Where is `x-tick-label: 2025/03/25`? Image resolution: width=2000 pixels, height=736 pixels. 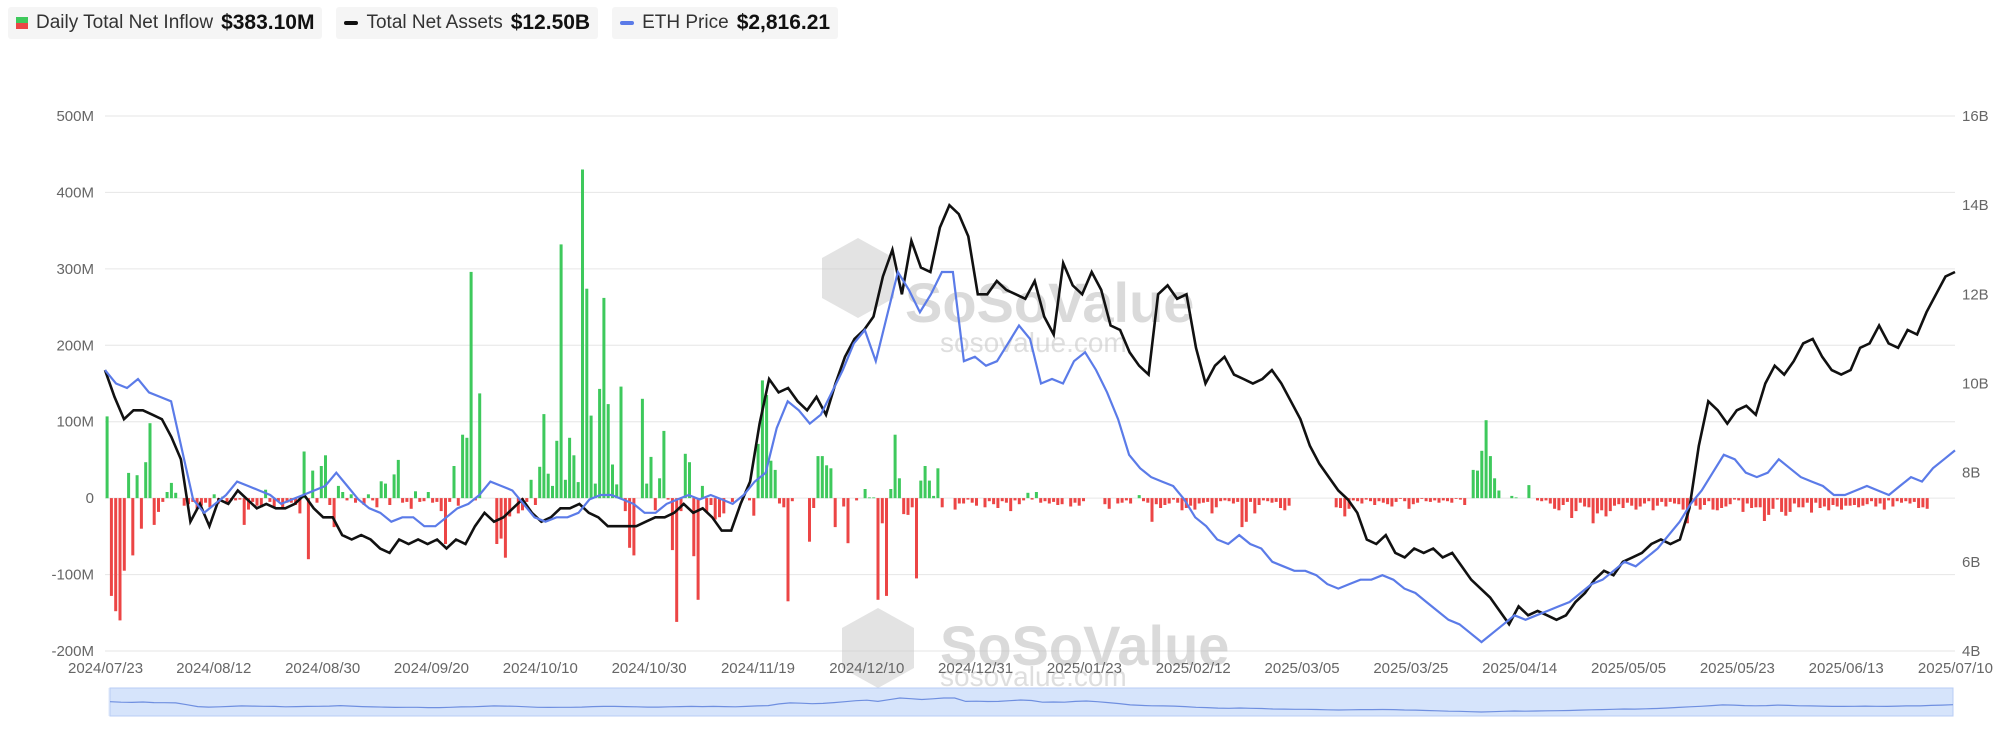
x-tick-label: 2025/03/25 is located at coordinates (1410, 668).